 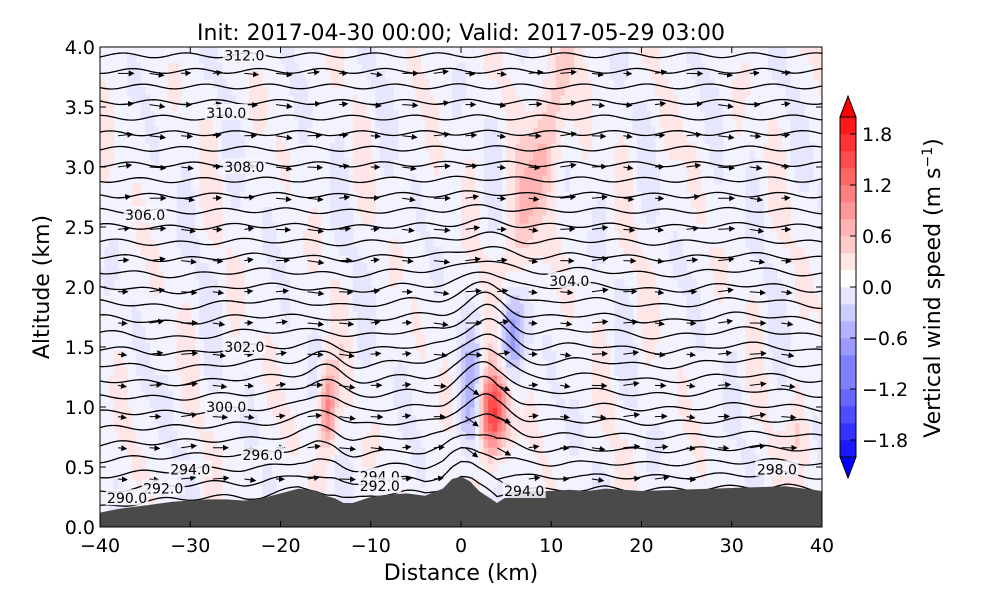 What do you see at coordinates (80, 288) in the screenshot?
I see `y-tick-label: 2.0` at bounding box center [80, 288].